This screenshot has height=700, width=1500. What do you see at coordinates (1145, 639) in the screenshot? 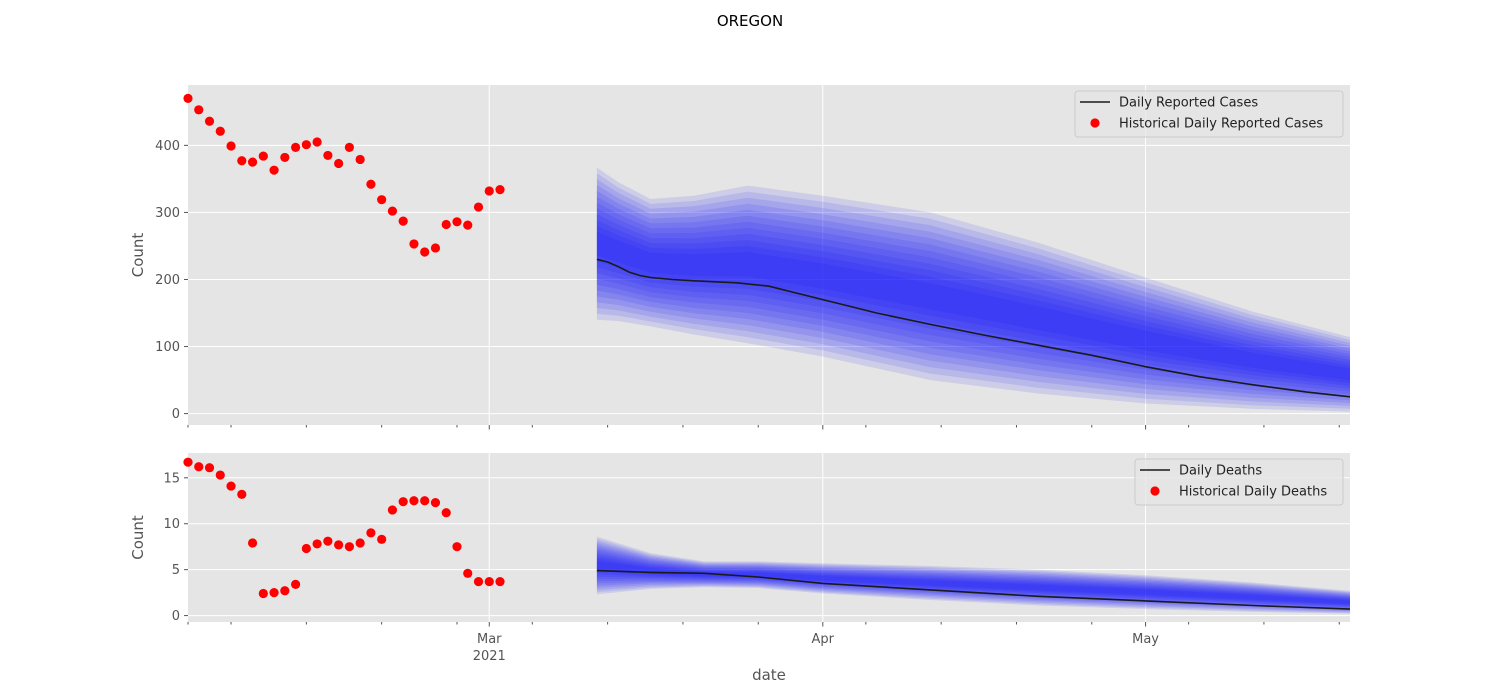
I see `x-tick-label: May` at bounding box center [1145, 639].